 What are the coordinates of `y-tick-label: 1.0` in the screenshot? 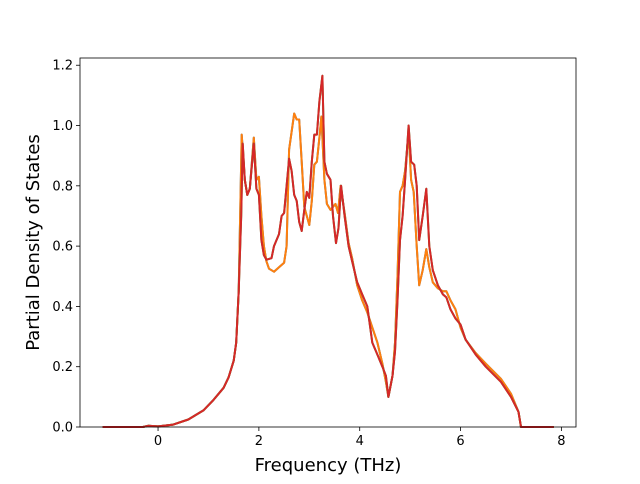 It's located at (62, 126).